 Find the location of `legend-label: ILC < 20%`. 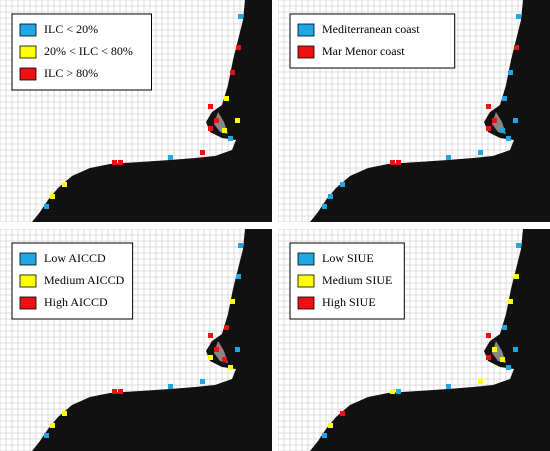

legend-label: ILC < 20% is located at coordinates (71, 29).